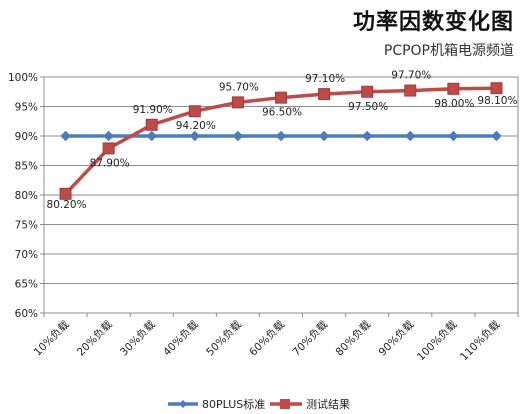 This screenshot has width=528, height=414. I want to click on x-tick-label: 90%负载, so click(396, 338).